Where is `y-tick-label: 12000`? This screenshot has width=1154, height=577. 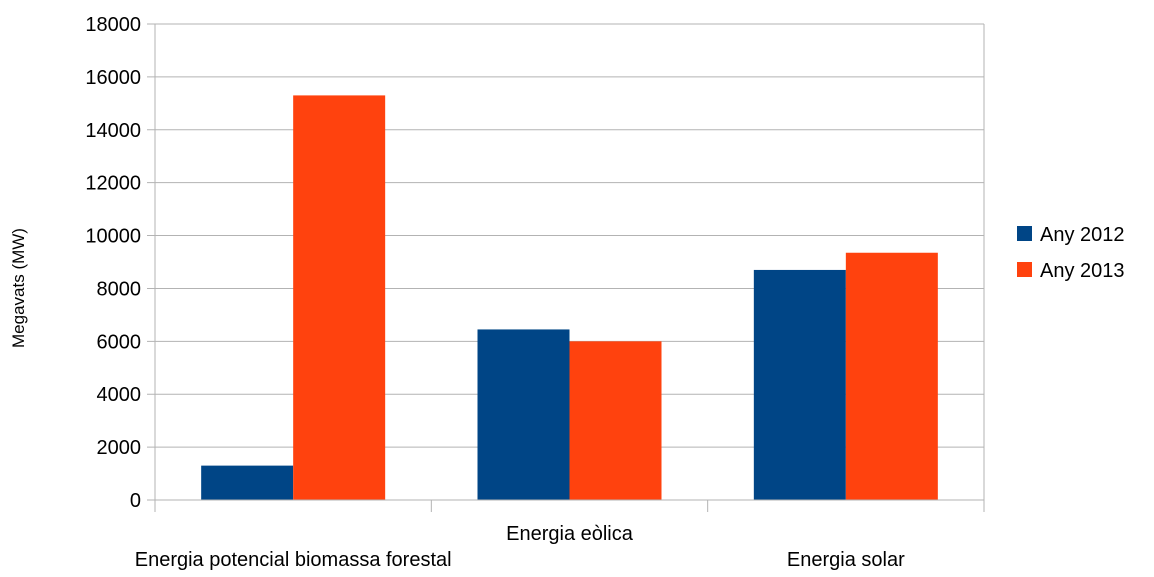
y-tick-label: 12000 is located at coordinates (113, 184).